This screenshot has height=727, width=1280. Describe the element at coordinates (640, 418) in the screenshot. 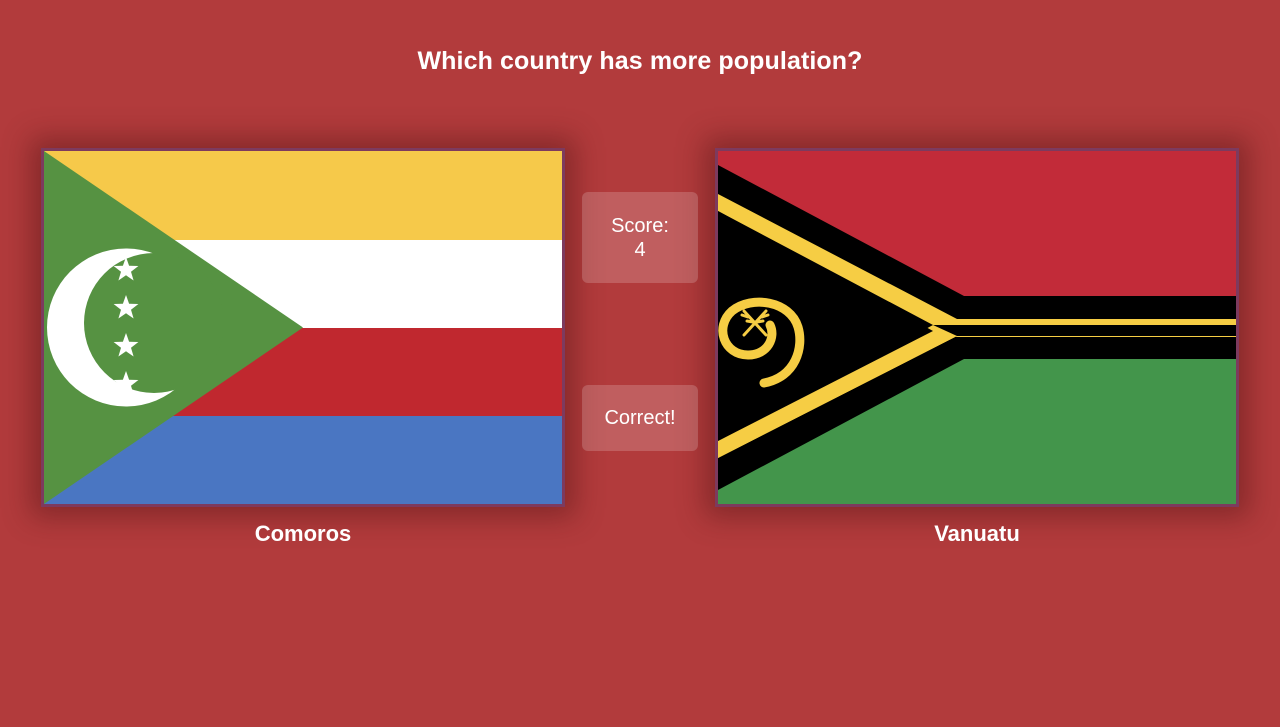

I see `feedback-message: Correct!` at that location.